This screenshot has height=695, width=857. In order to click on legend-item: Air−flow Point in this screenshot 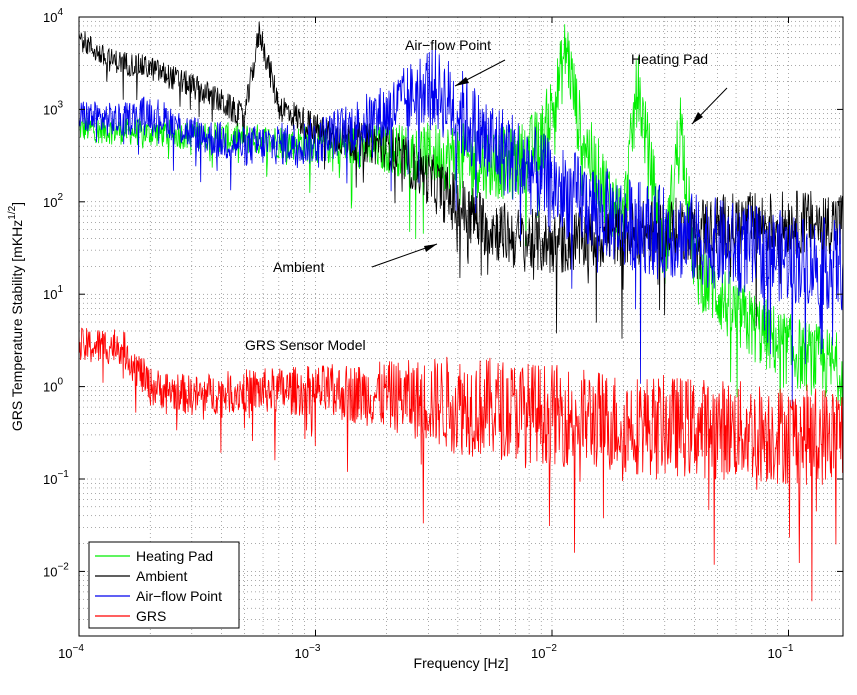, I will do `click(158, 596)`.